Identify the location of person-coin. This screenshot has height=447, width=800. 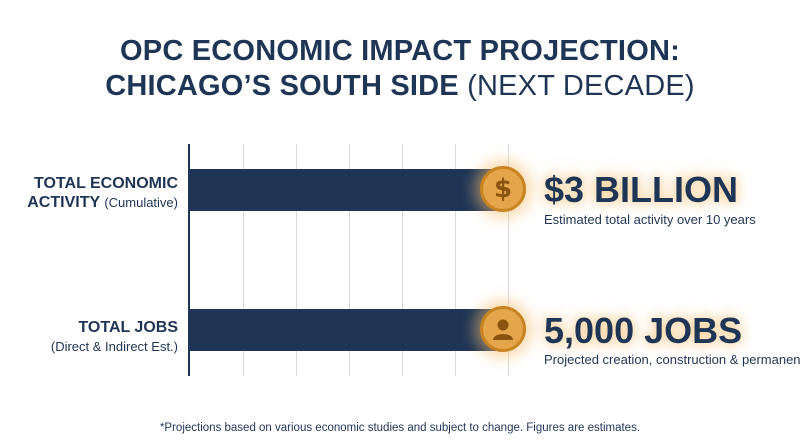
(503, 329).